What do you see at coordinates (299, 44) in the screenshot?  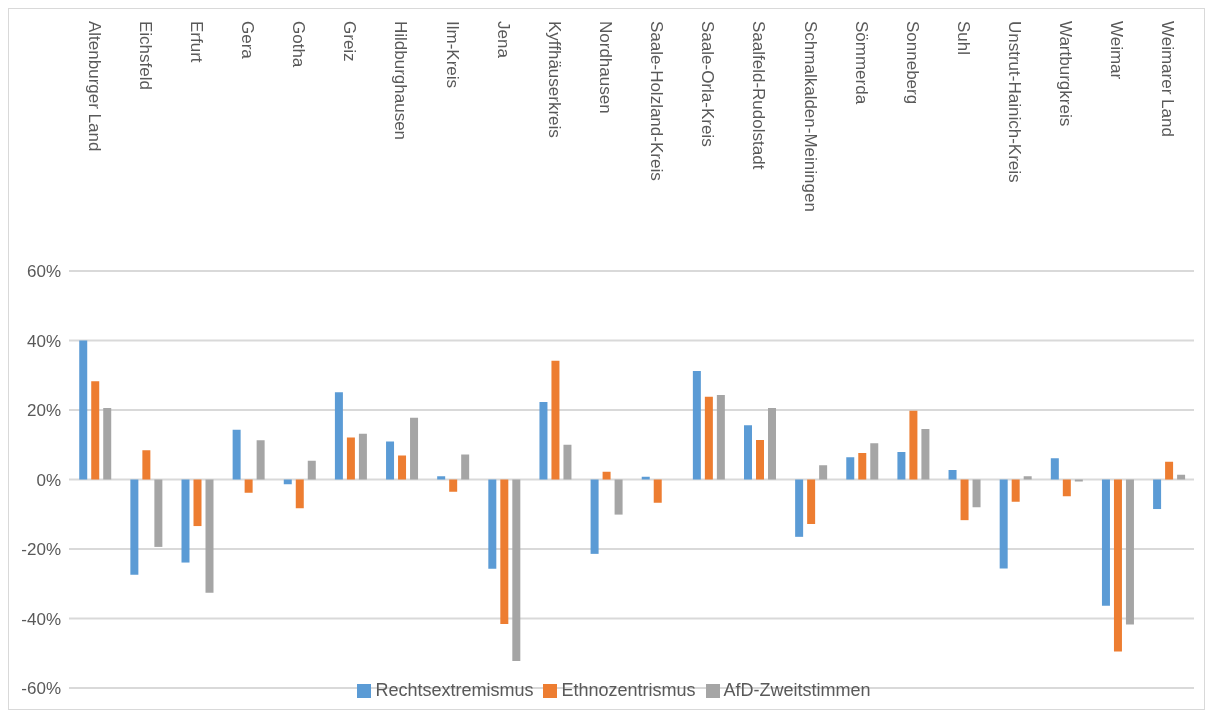 I see `x-tick-label: Gotha` at bounding box center [299, 44].